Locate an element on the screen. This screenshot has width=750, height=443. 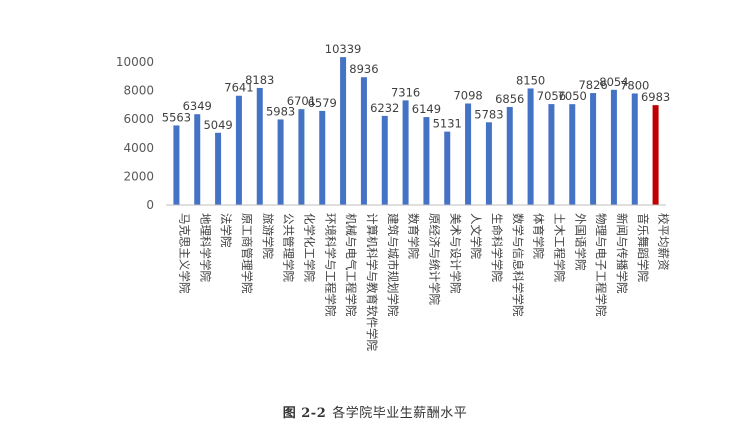
x-tick-label: 机械与电气工程学院 is located at coordinates (351, 265).